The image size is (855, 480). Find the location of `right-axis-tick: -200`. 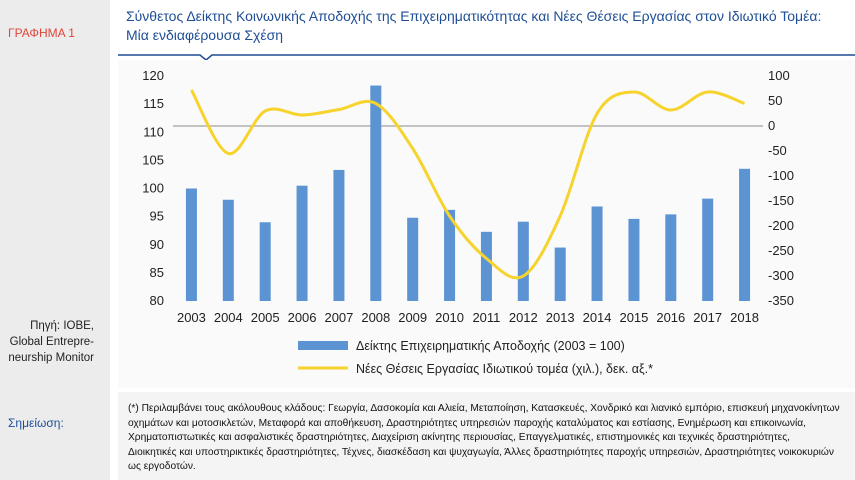

right-axis-tick: -200 is located at coordinates (781, 225).